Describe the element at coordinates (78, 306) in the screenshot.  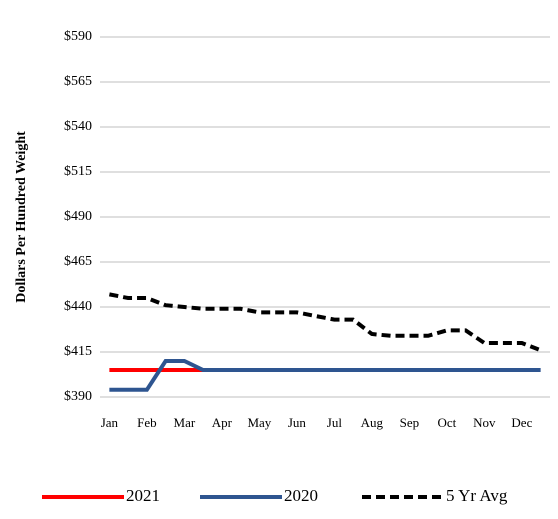
I see `y-tick-label: $440` at that location.